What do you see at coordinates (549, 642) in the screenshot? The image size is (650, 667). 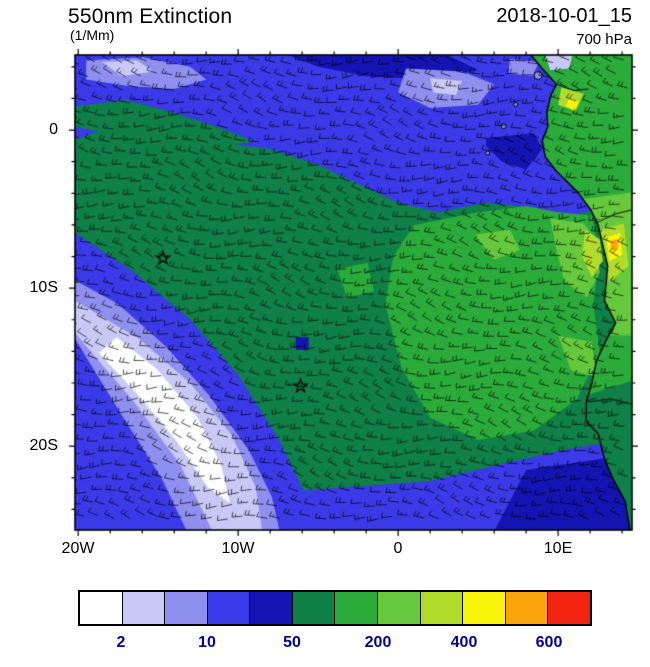 I see `colorbar-label-600: 600` at bounding box center [549, 642].